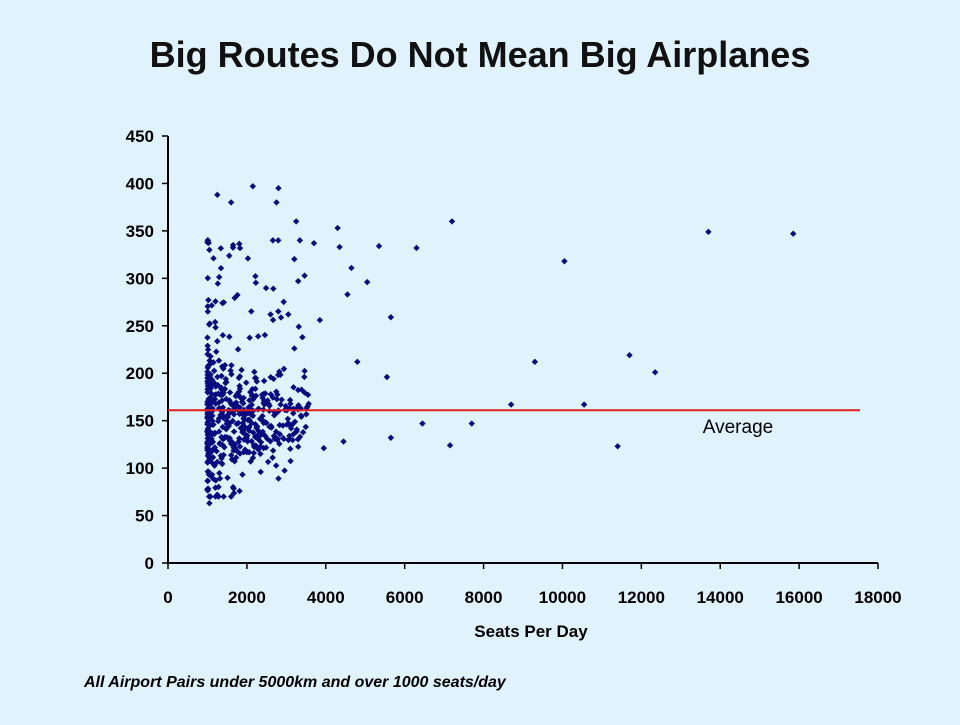 The image size is (960, 725). What do you see at coordinates (140, 136) in the screenshot?
I see `y-tick-label: 450` at bounding box center [140, 136].